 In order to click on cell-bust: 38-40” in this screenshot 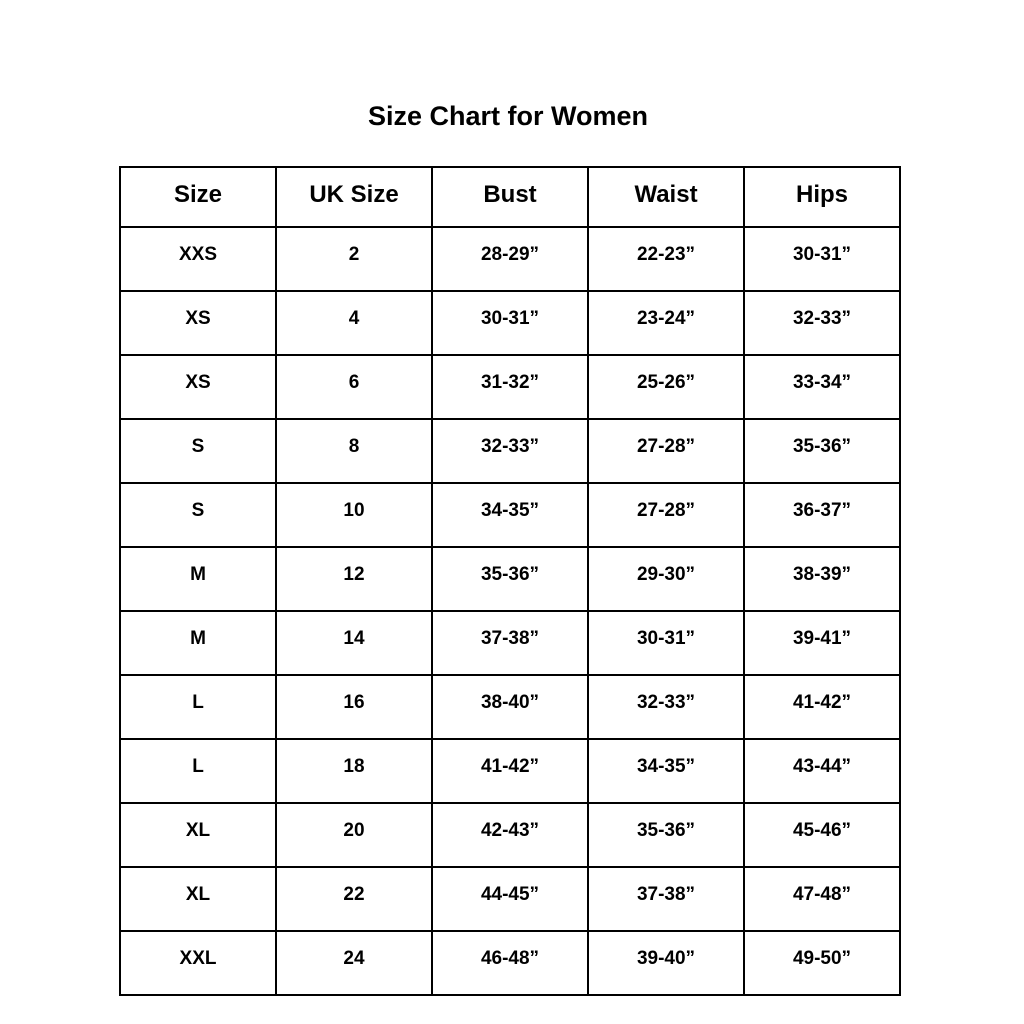, I will do `click(510, 707)`.